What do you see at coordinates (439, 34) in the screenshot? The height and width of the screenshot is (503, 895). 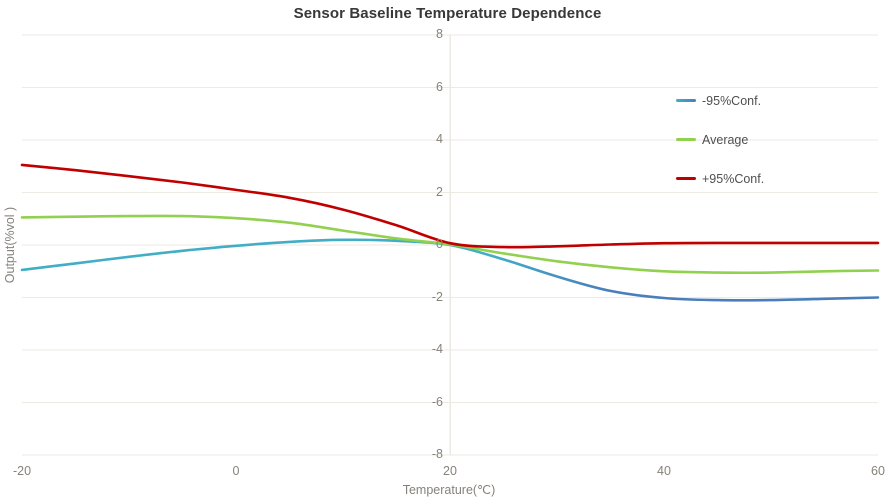 I see `y-tick-label-8: 8` at bounding box center [439, 34].